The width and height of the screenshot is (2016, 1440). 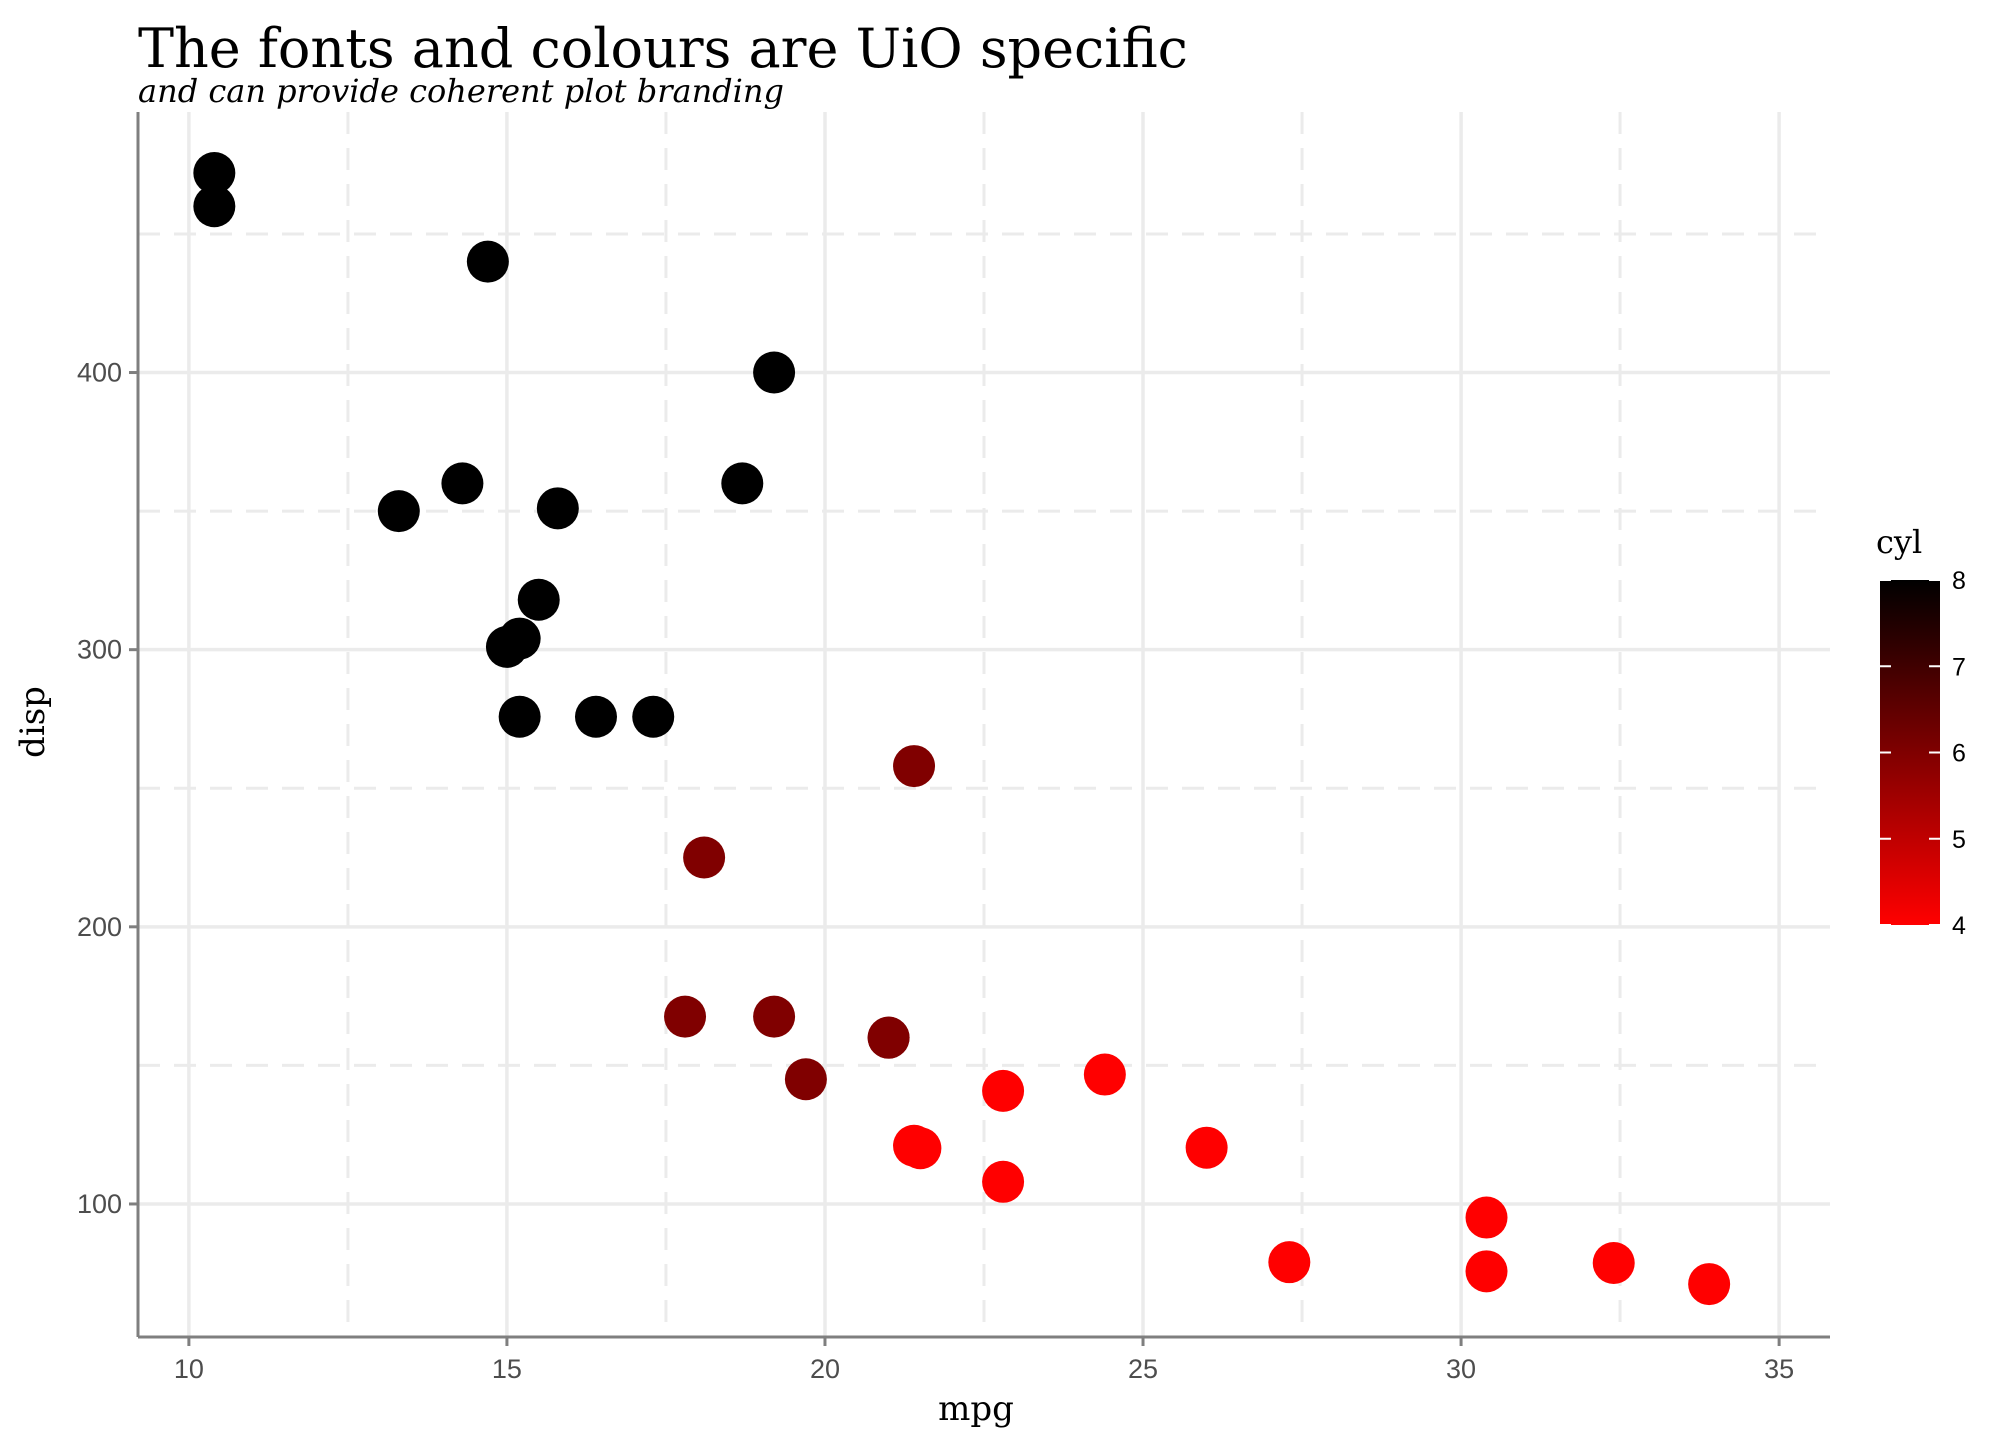 I want to click on x-tick-label: 25, so click(x=1143, y=1369).